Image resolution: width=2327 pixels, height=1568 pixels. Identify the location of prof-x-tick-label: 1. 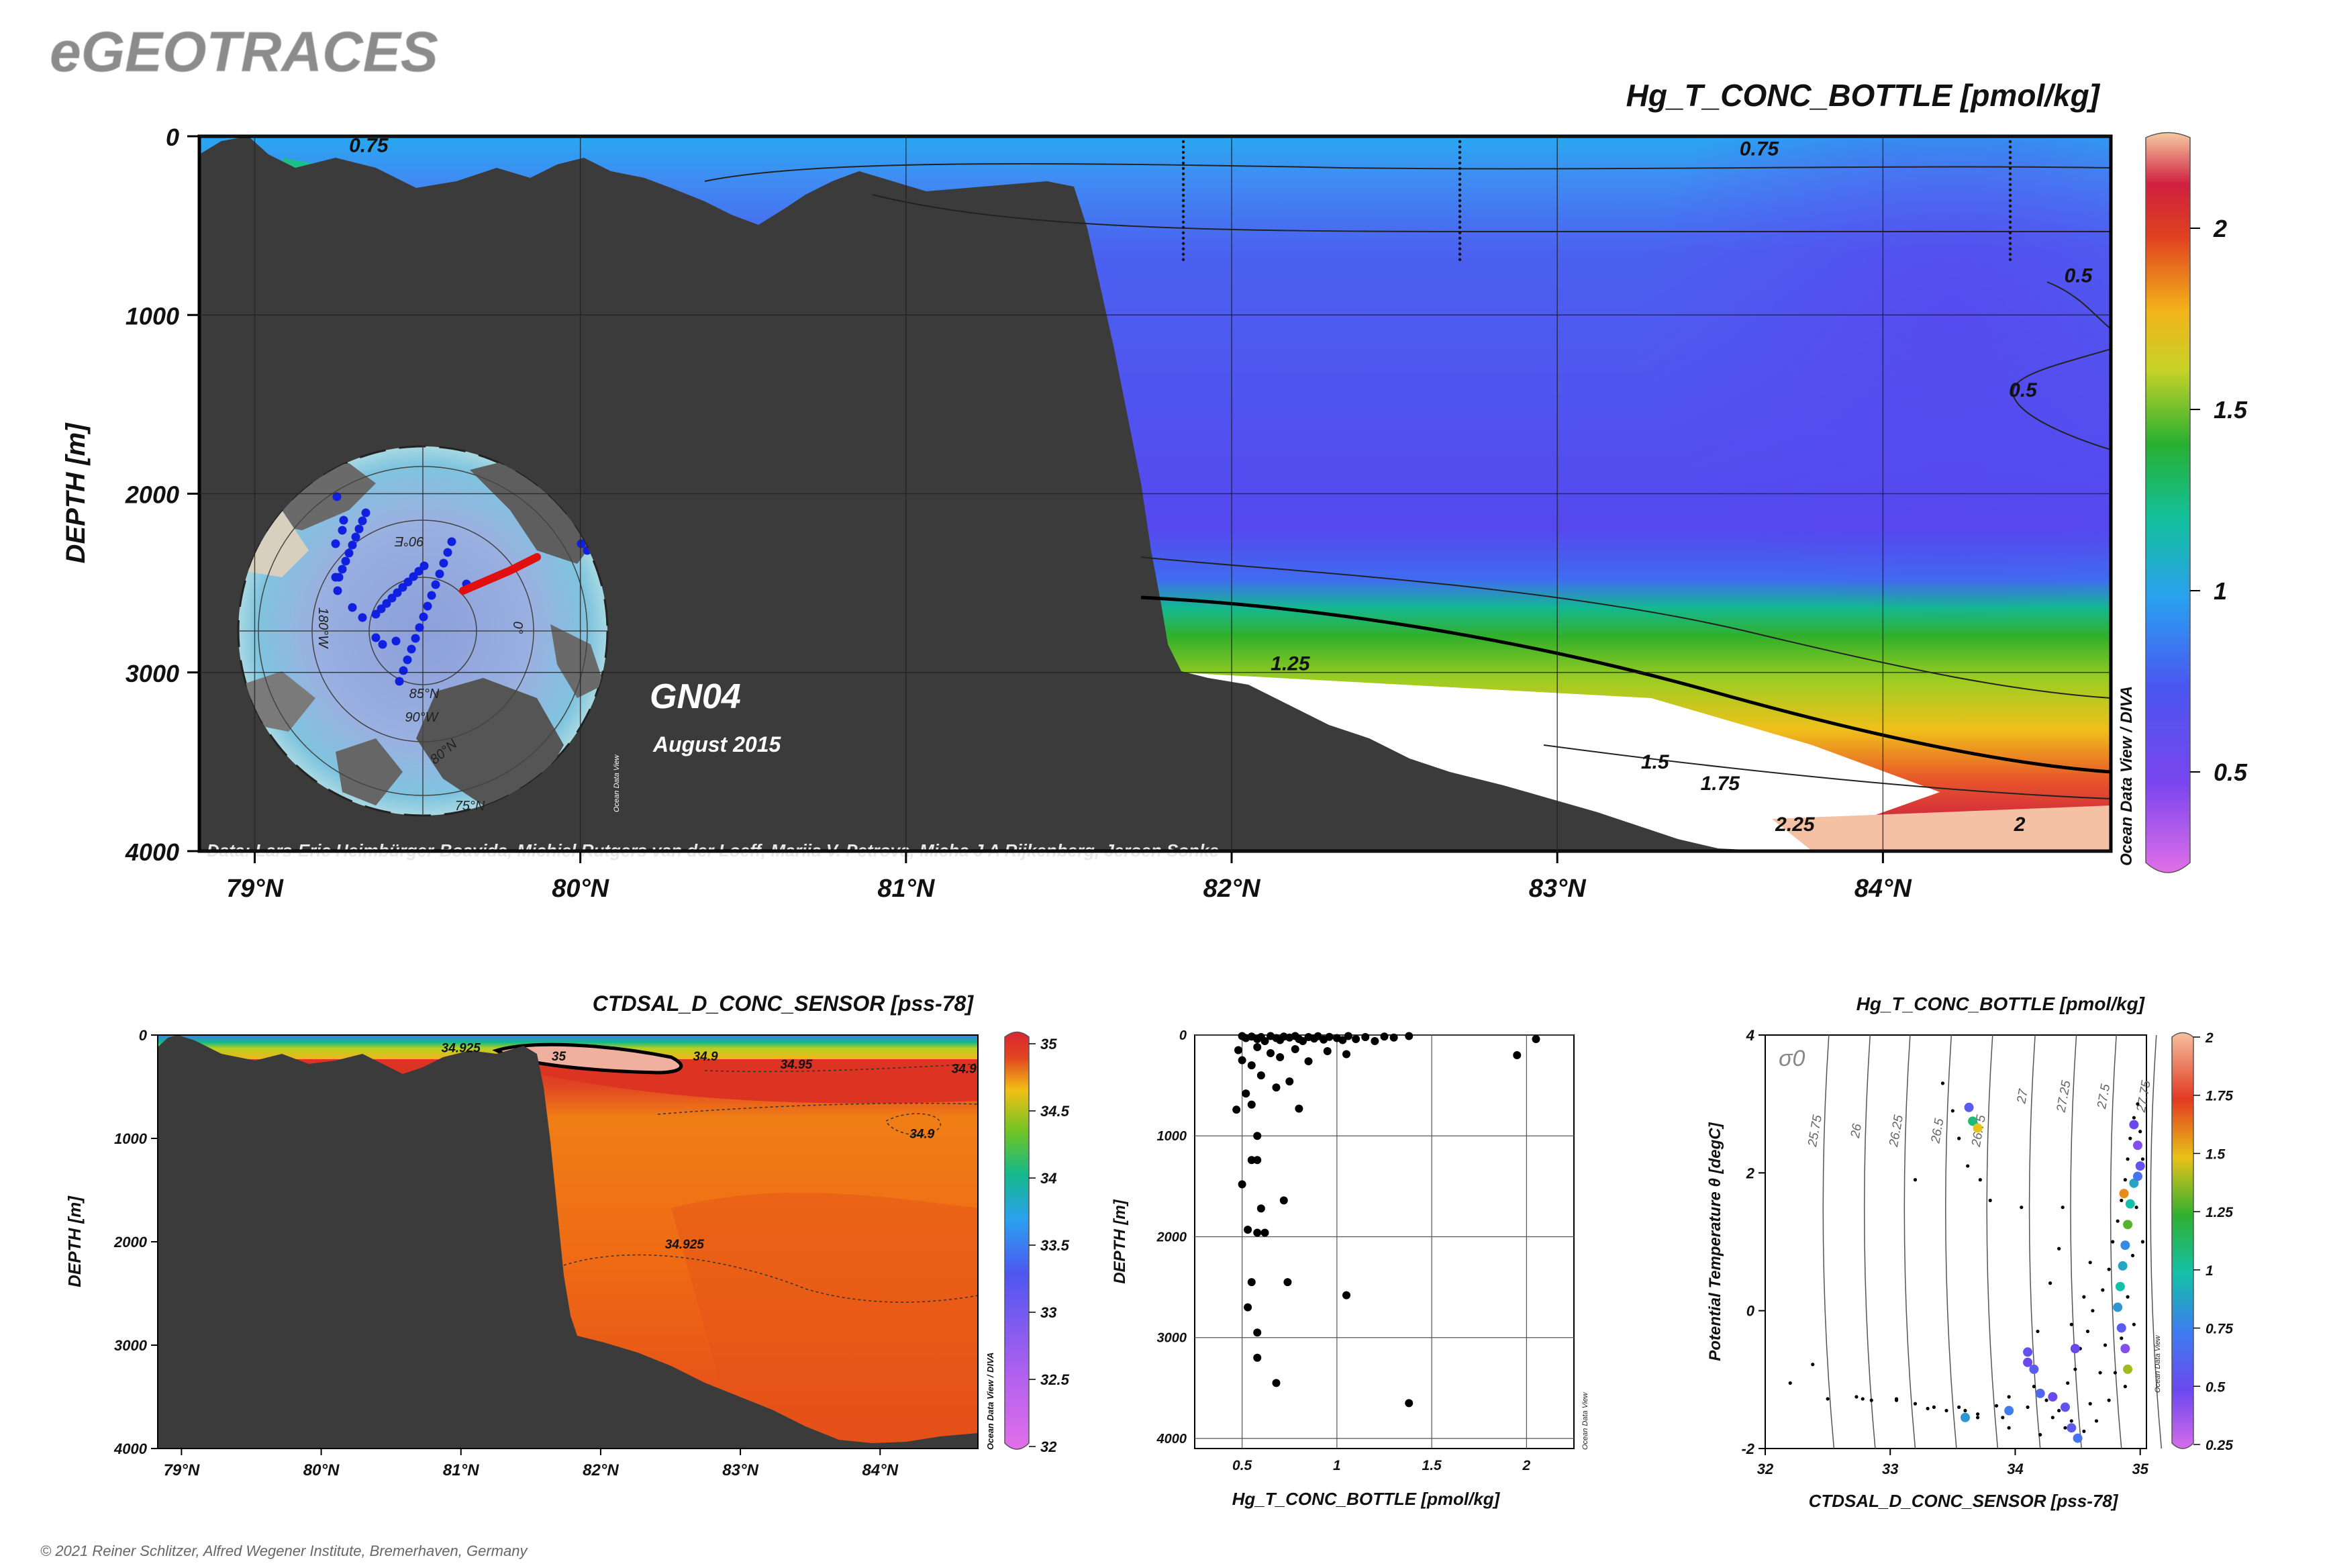
(1337, 1465).